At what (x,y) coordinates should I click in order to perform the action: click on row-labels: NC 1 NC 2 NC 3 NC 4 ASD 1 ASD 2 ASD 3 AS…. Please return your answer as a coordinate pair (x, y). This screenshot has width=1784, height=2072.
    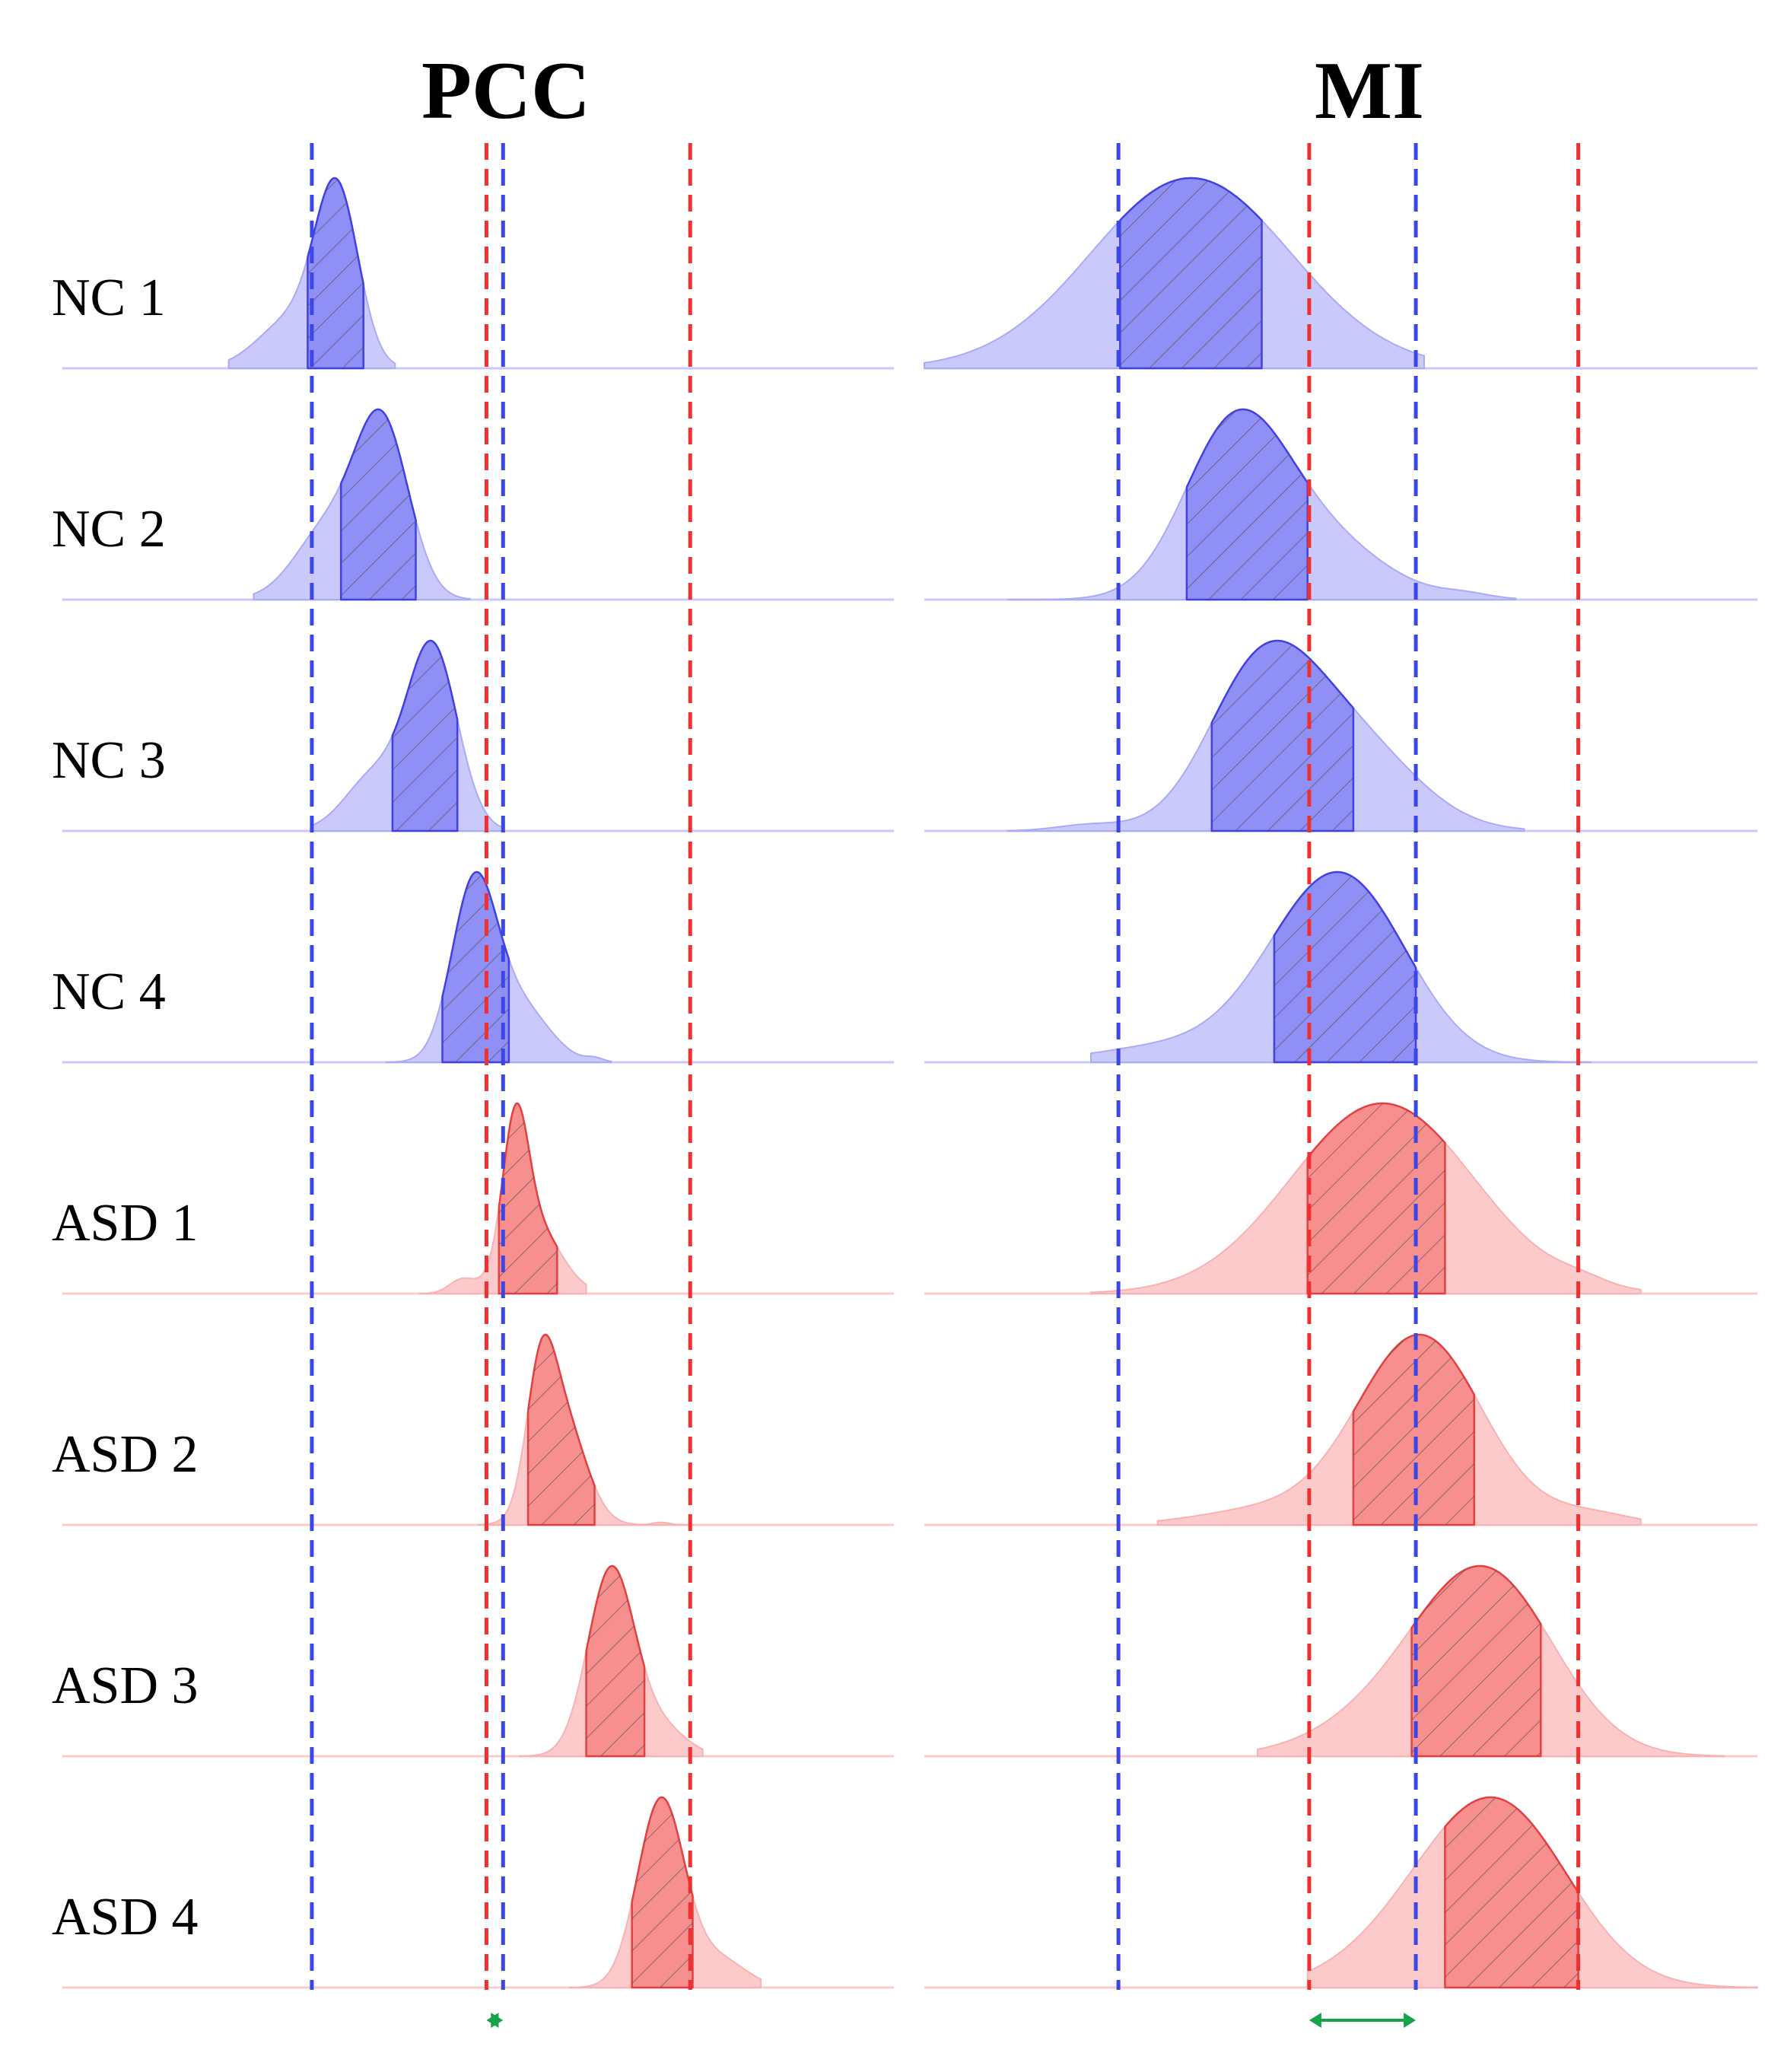
    Looking at the image, I should click on (125, 1107).